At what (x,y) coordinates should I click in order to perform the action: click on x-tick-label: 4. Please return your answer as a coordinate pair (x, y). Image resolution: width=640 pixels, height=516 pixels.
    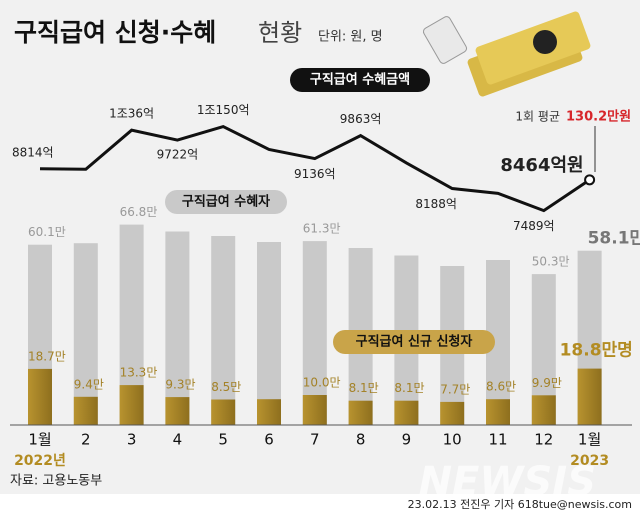
    Looking at the image, I should click on (178, 440).